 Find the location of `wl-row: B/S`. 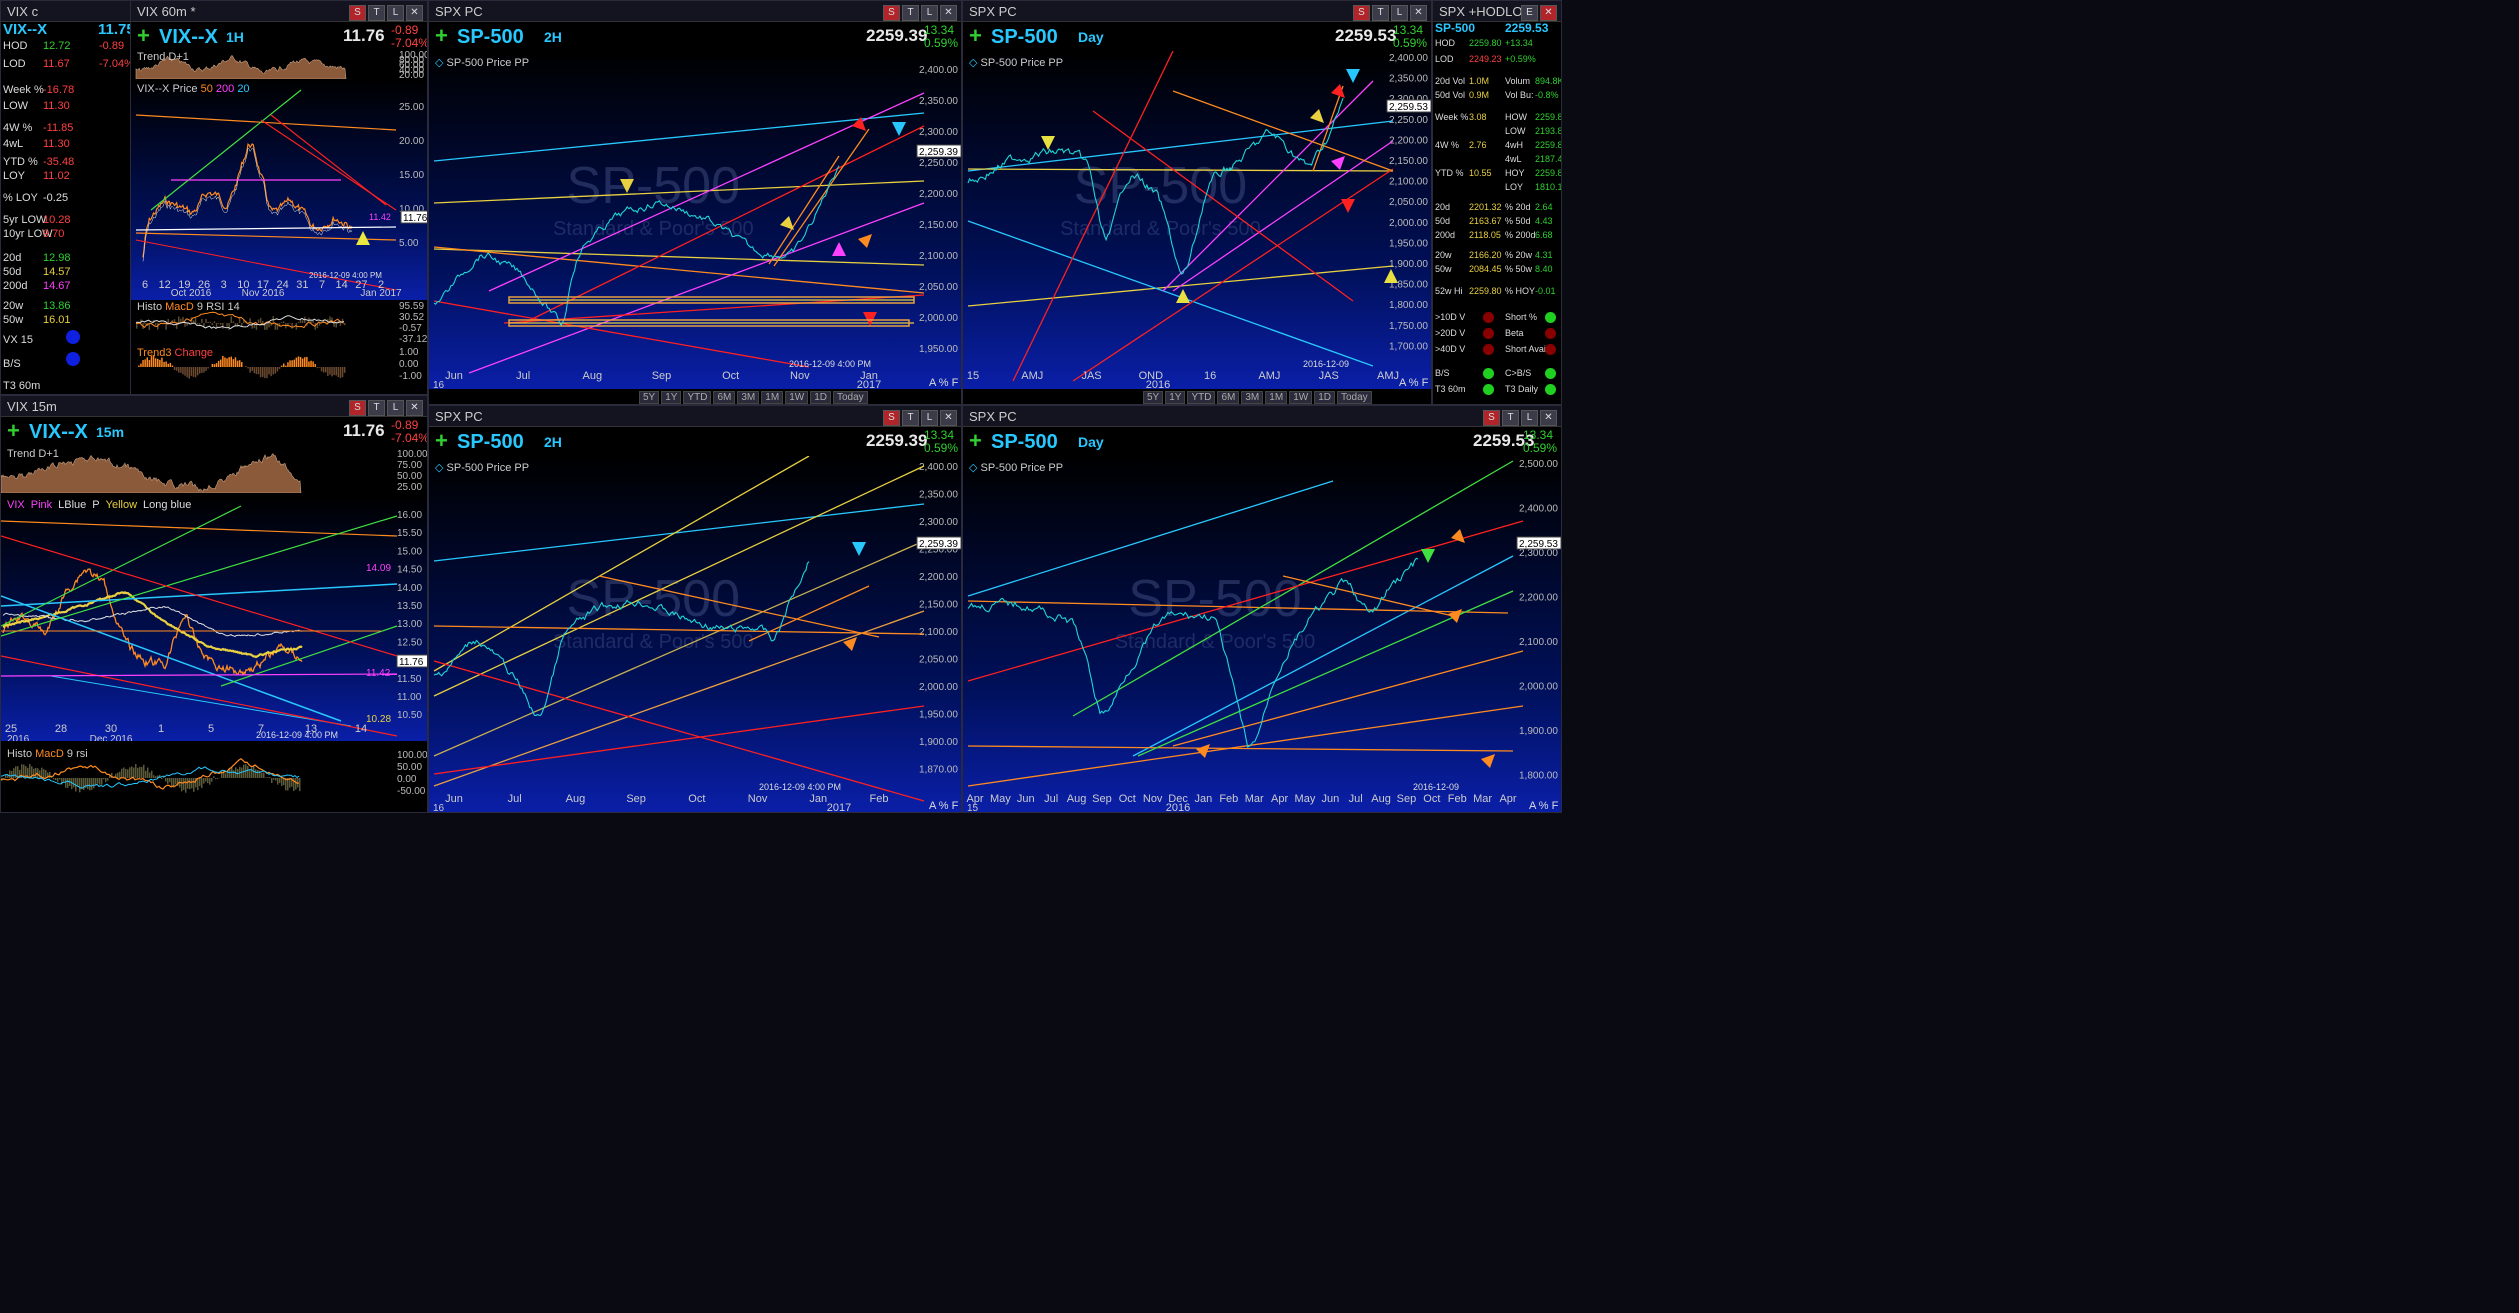

wl-row: B/S is located at coordinates (67, 366).